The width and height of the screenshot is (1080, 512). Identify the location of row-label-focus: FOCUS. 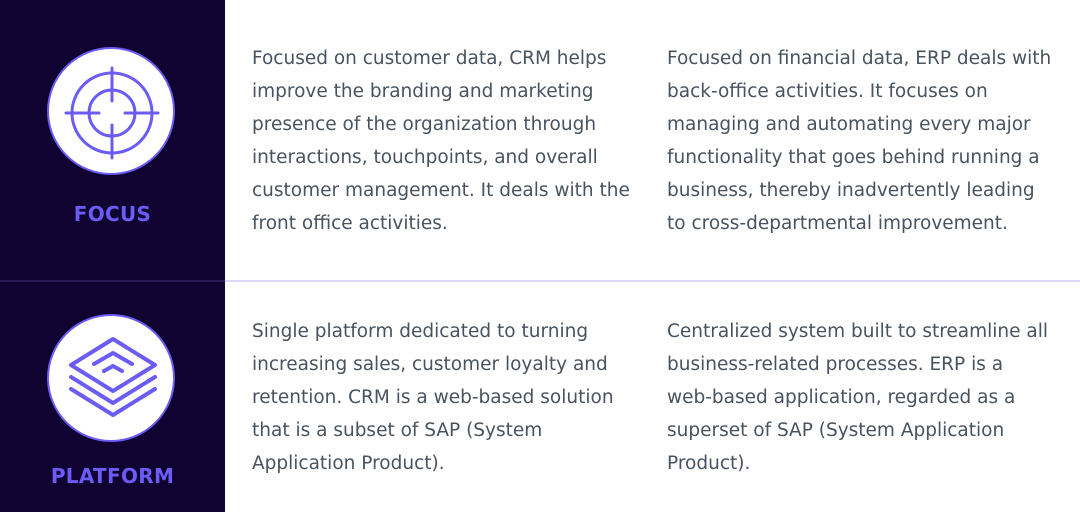
(112, 214).